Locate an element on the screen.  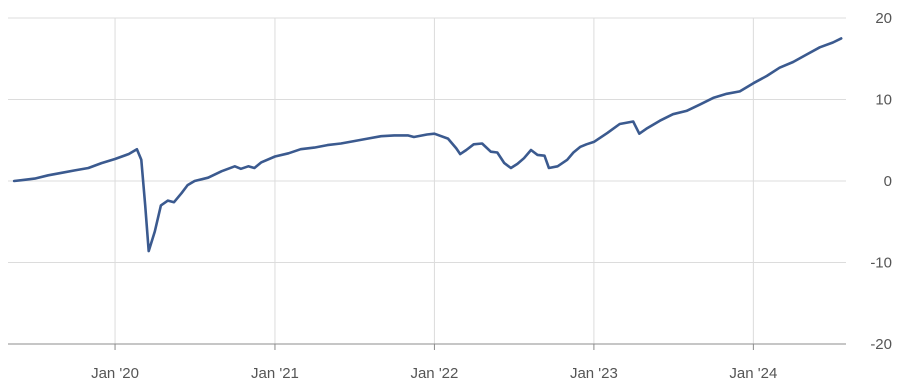
y-tick-label: -10 is located at coordinates (881, 263).